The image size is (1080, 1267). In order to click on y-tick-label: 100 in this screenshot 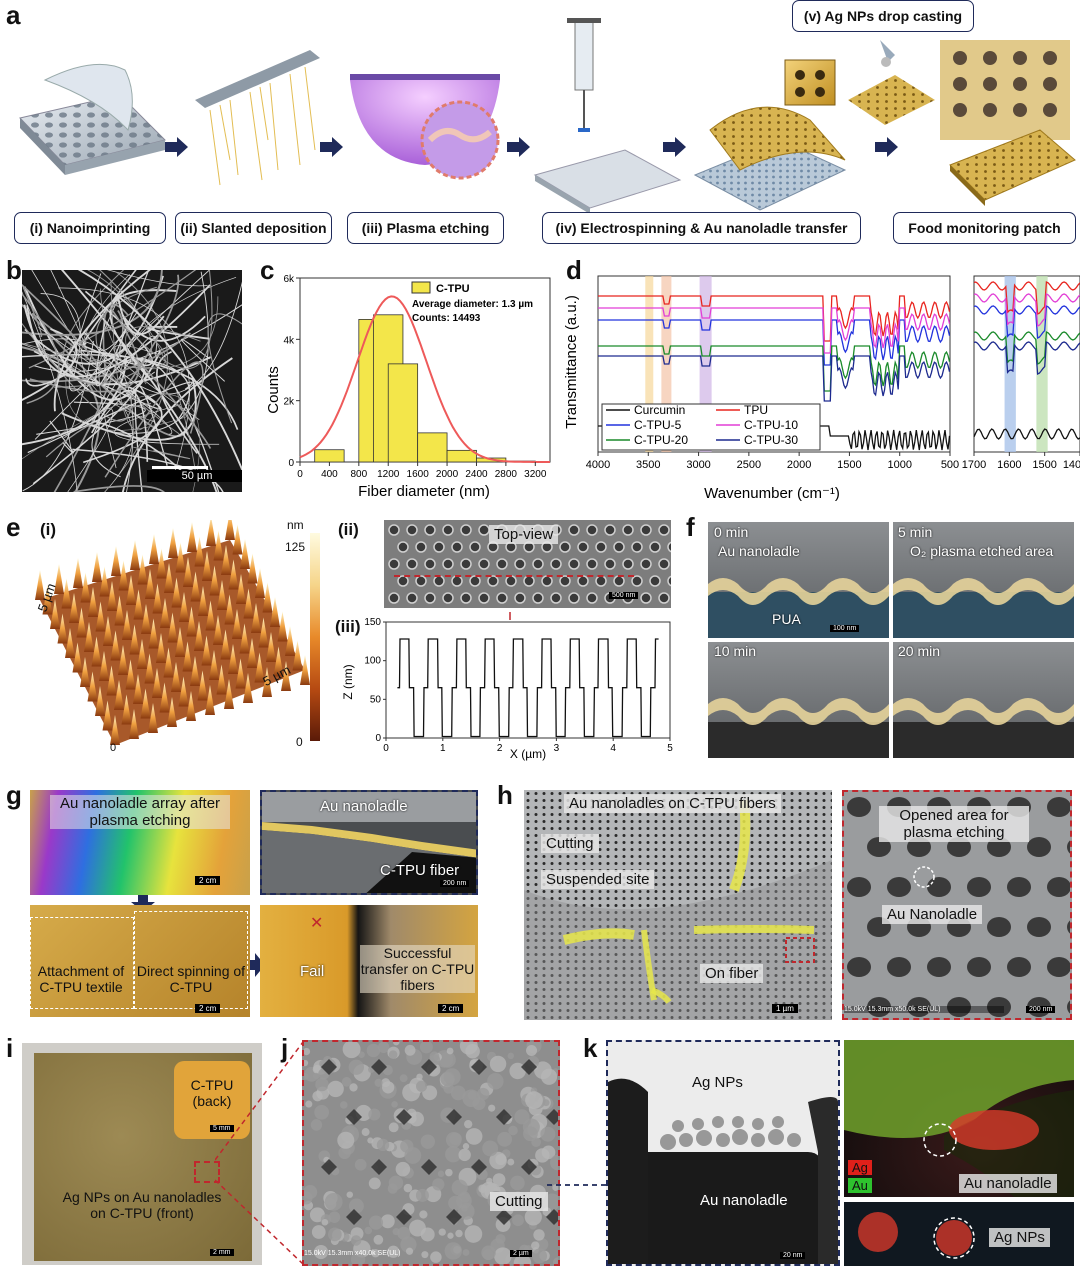, I will do `click(372, 661)`.